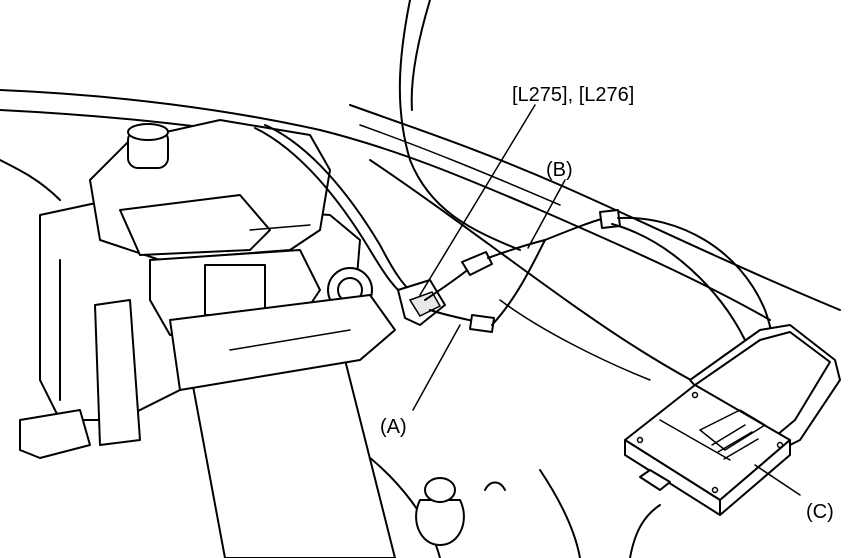 Image resolution: width=850 pixels, height=558 pixels. I want to click on seat-knob, so click(460, 511).